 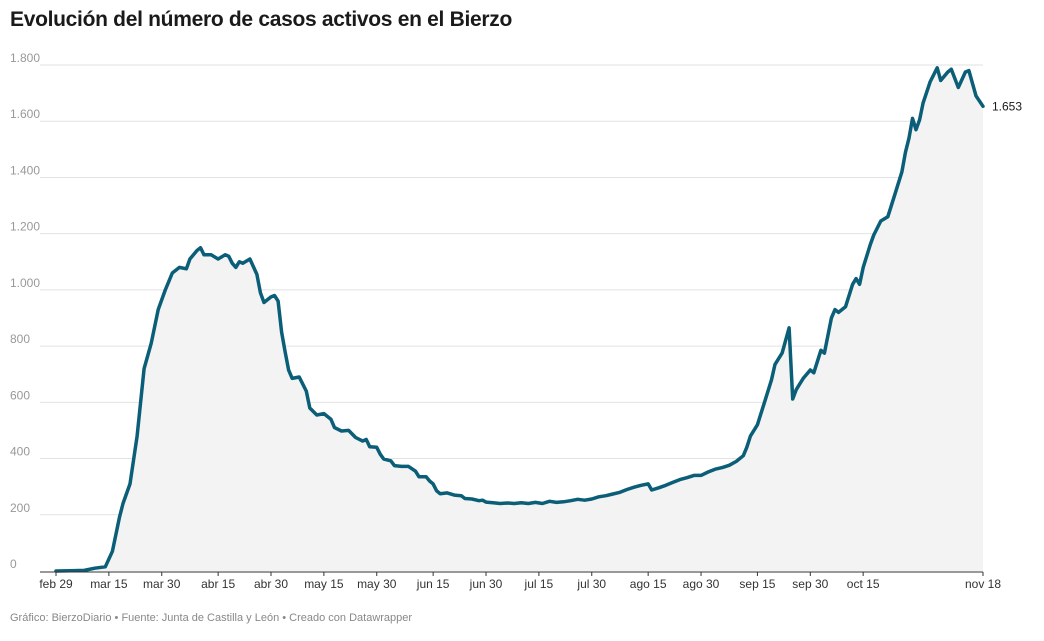 What do you see at coordinates (25, 114) in the screenshot?
I see `y-tick-label: 1.600` at bounding box center [25, 114].